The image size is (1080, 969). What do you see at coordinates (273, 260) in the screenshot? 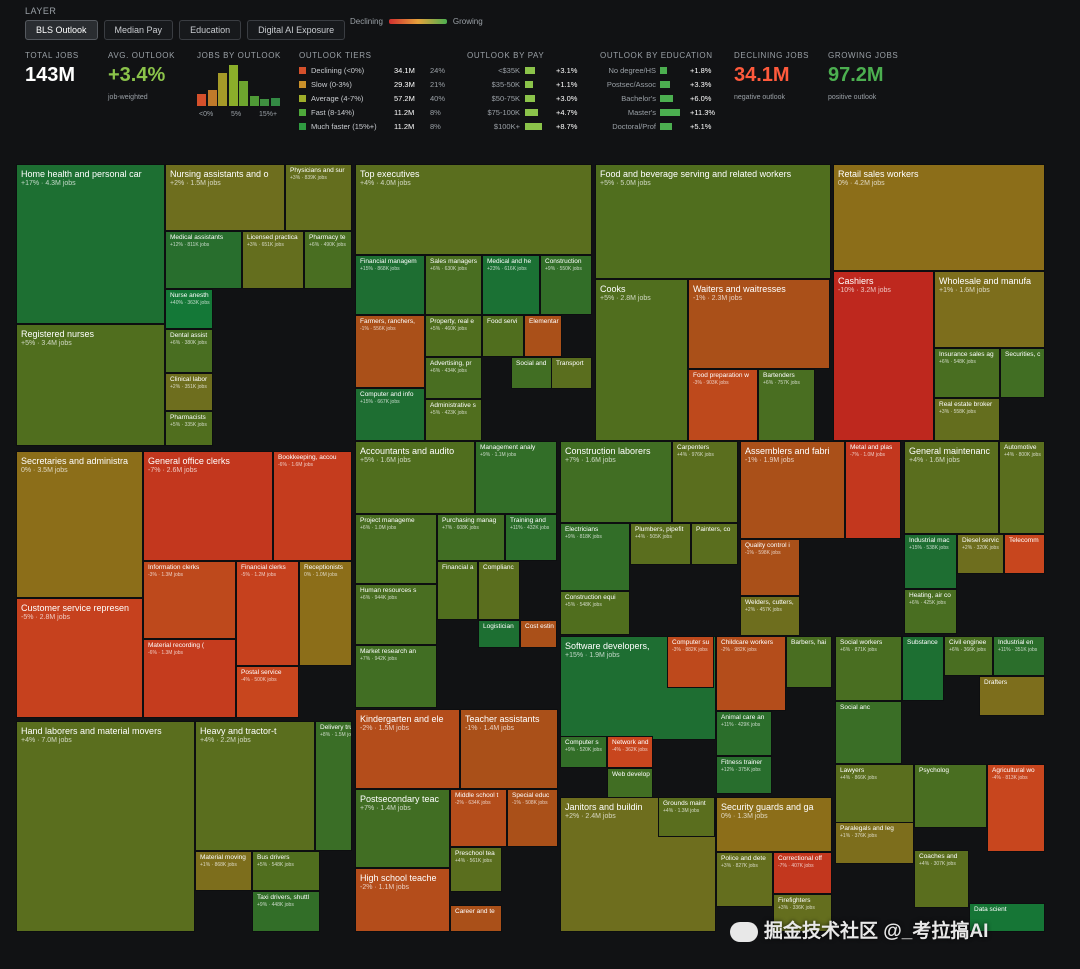
I see `treemap-cell: Licensed practica +3% · 651K jobs` at bounding box center [273, 260].